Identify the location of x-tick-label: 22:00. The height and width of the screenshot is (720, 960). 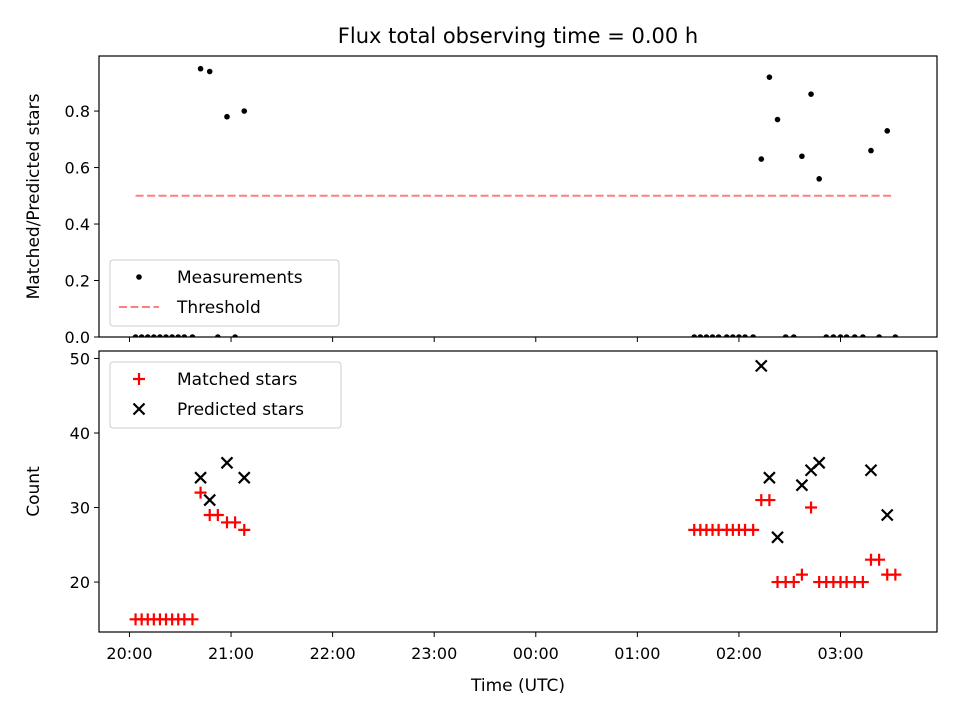
(333, 653).